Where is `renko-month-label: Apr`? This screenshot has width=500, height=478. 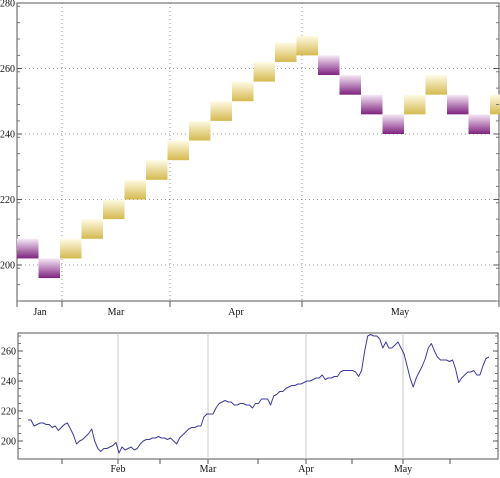
renko-month-label: Apr is located at coordinates (236, 312).